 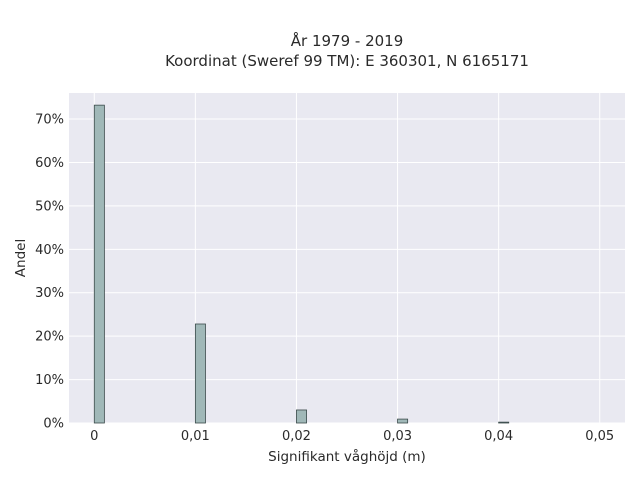 What do you see at coordinates (347, 40) in the screenshot?
I see `chart-title-line1: År 1979 - 2019` at bounding box center [347, 40].